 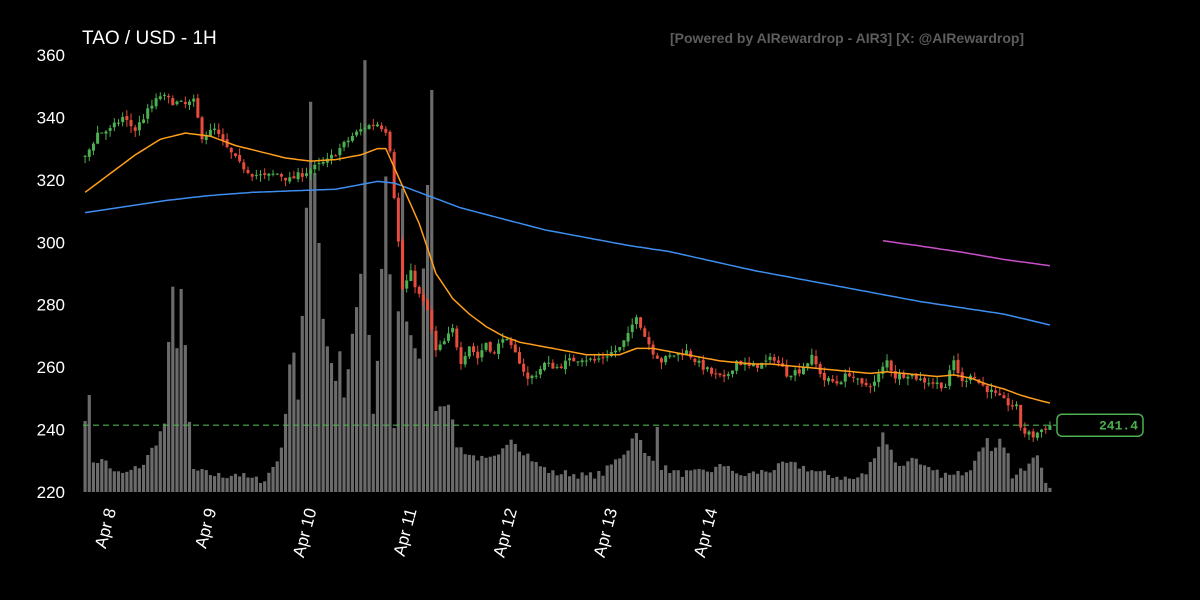 What do you see at coordinates (304, 532) in the screenshot?
I see `x-tick-label: Apr 10` at bounding box center [304, 532].